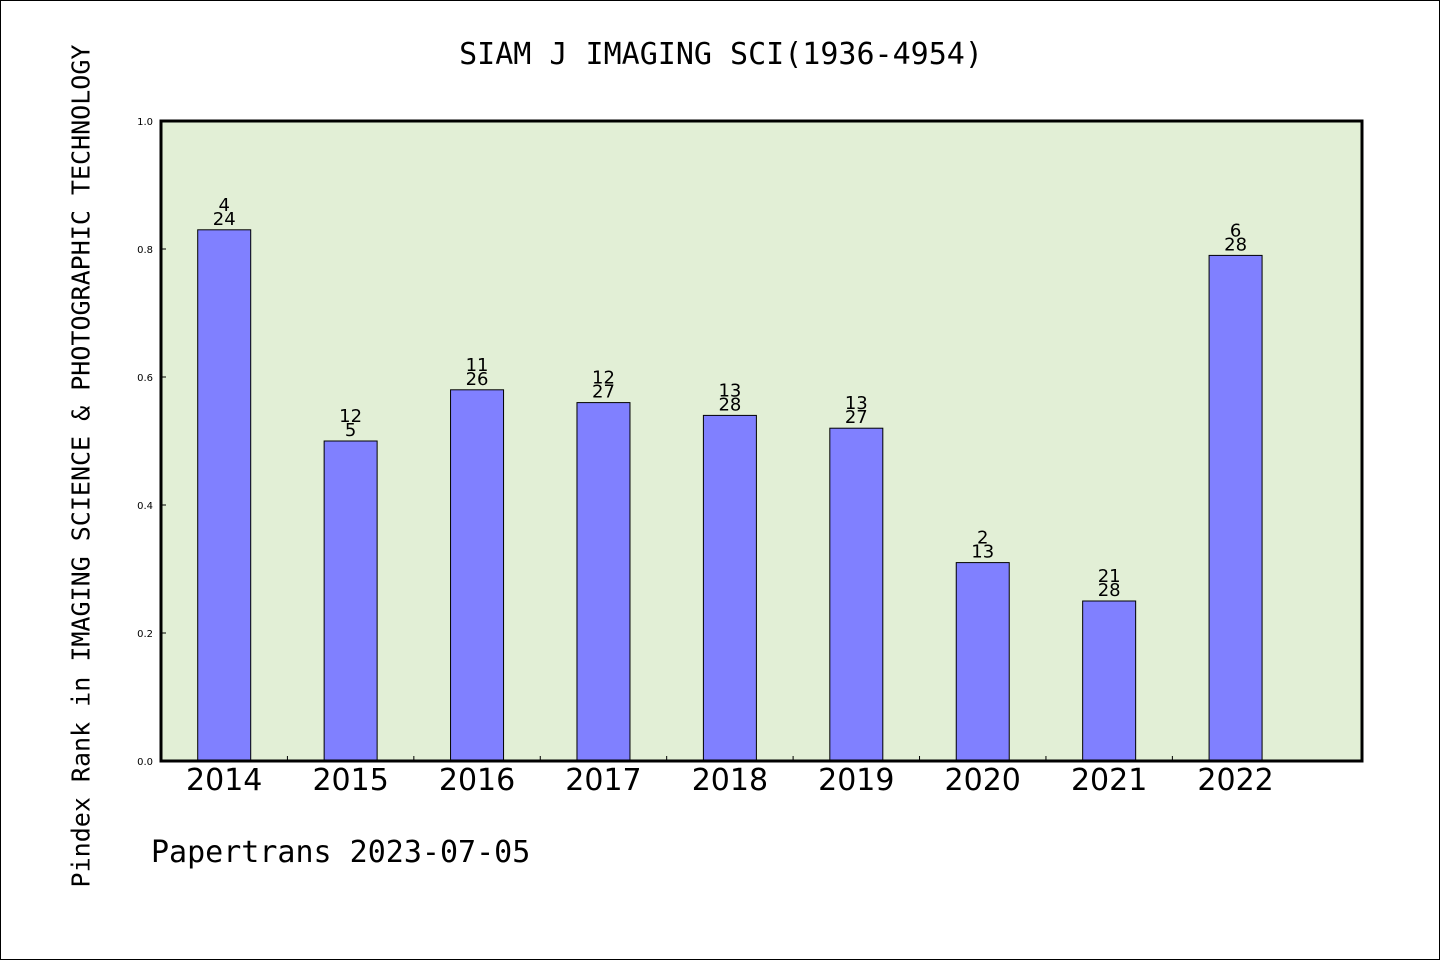  I want to click on x-tick-label: 2019, so click(856, 780).